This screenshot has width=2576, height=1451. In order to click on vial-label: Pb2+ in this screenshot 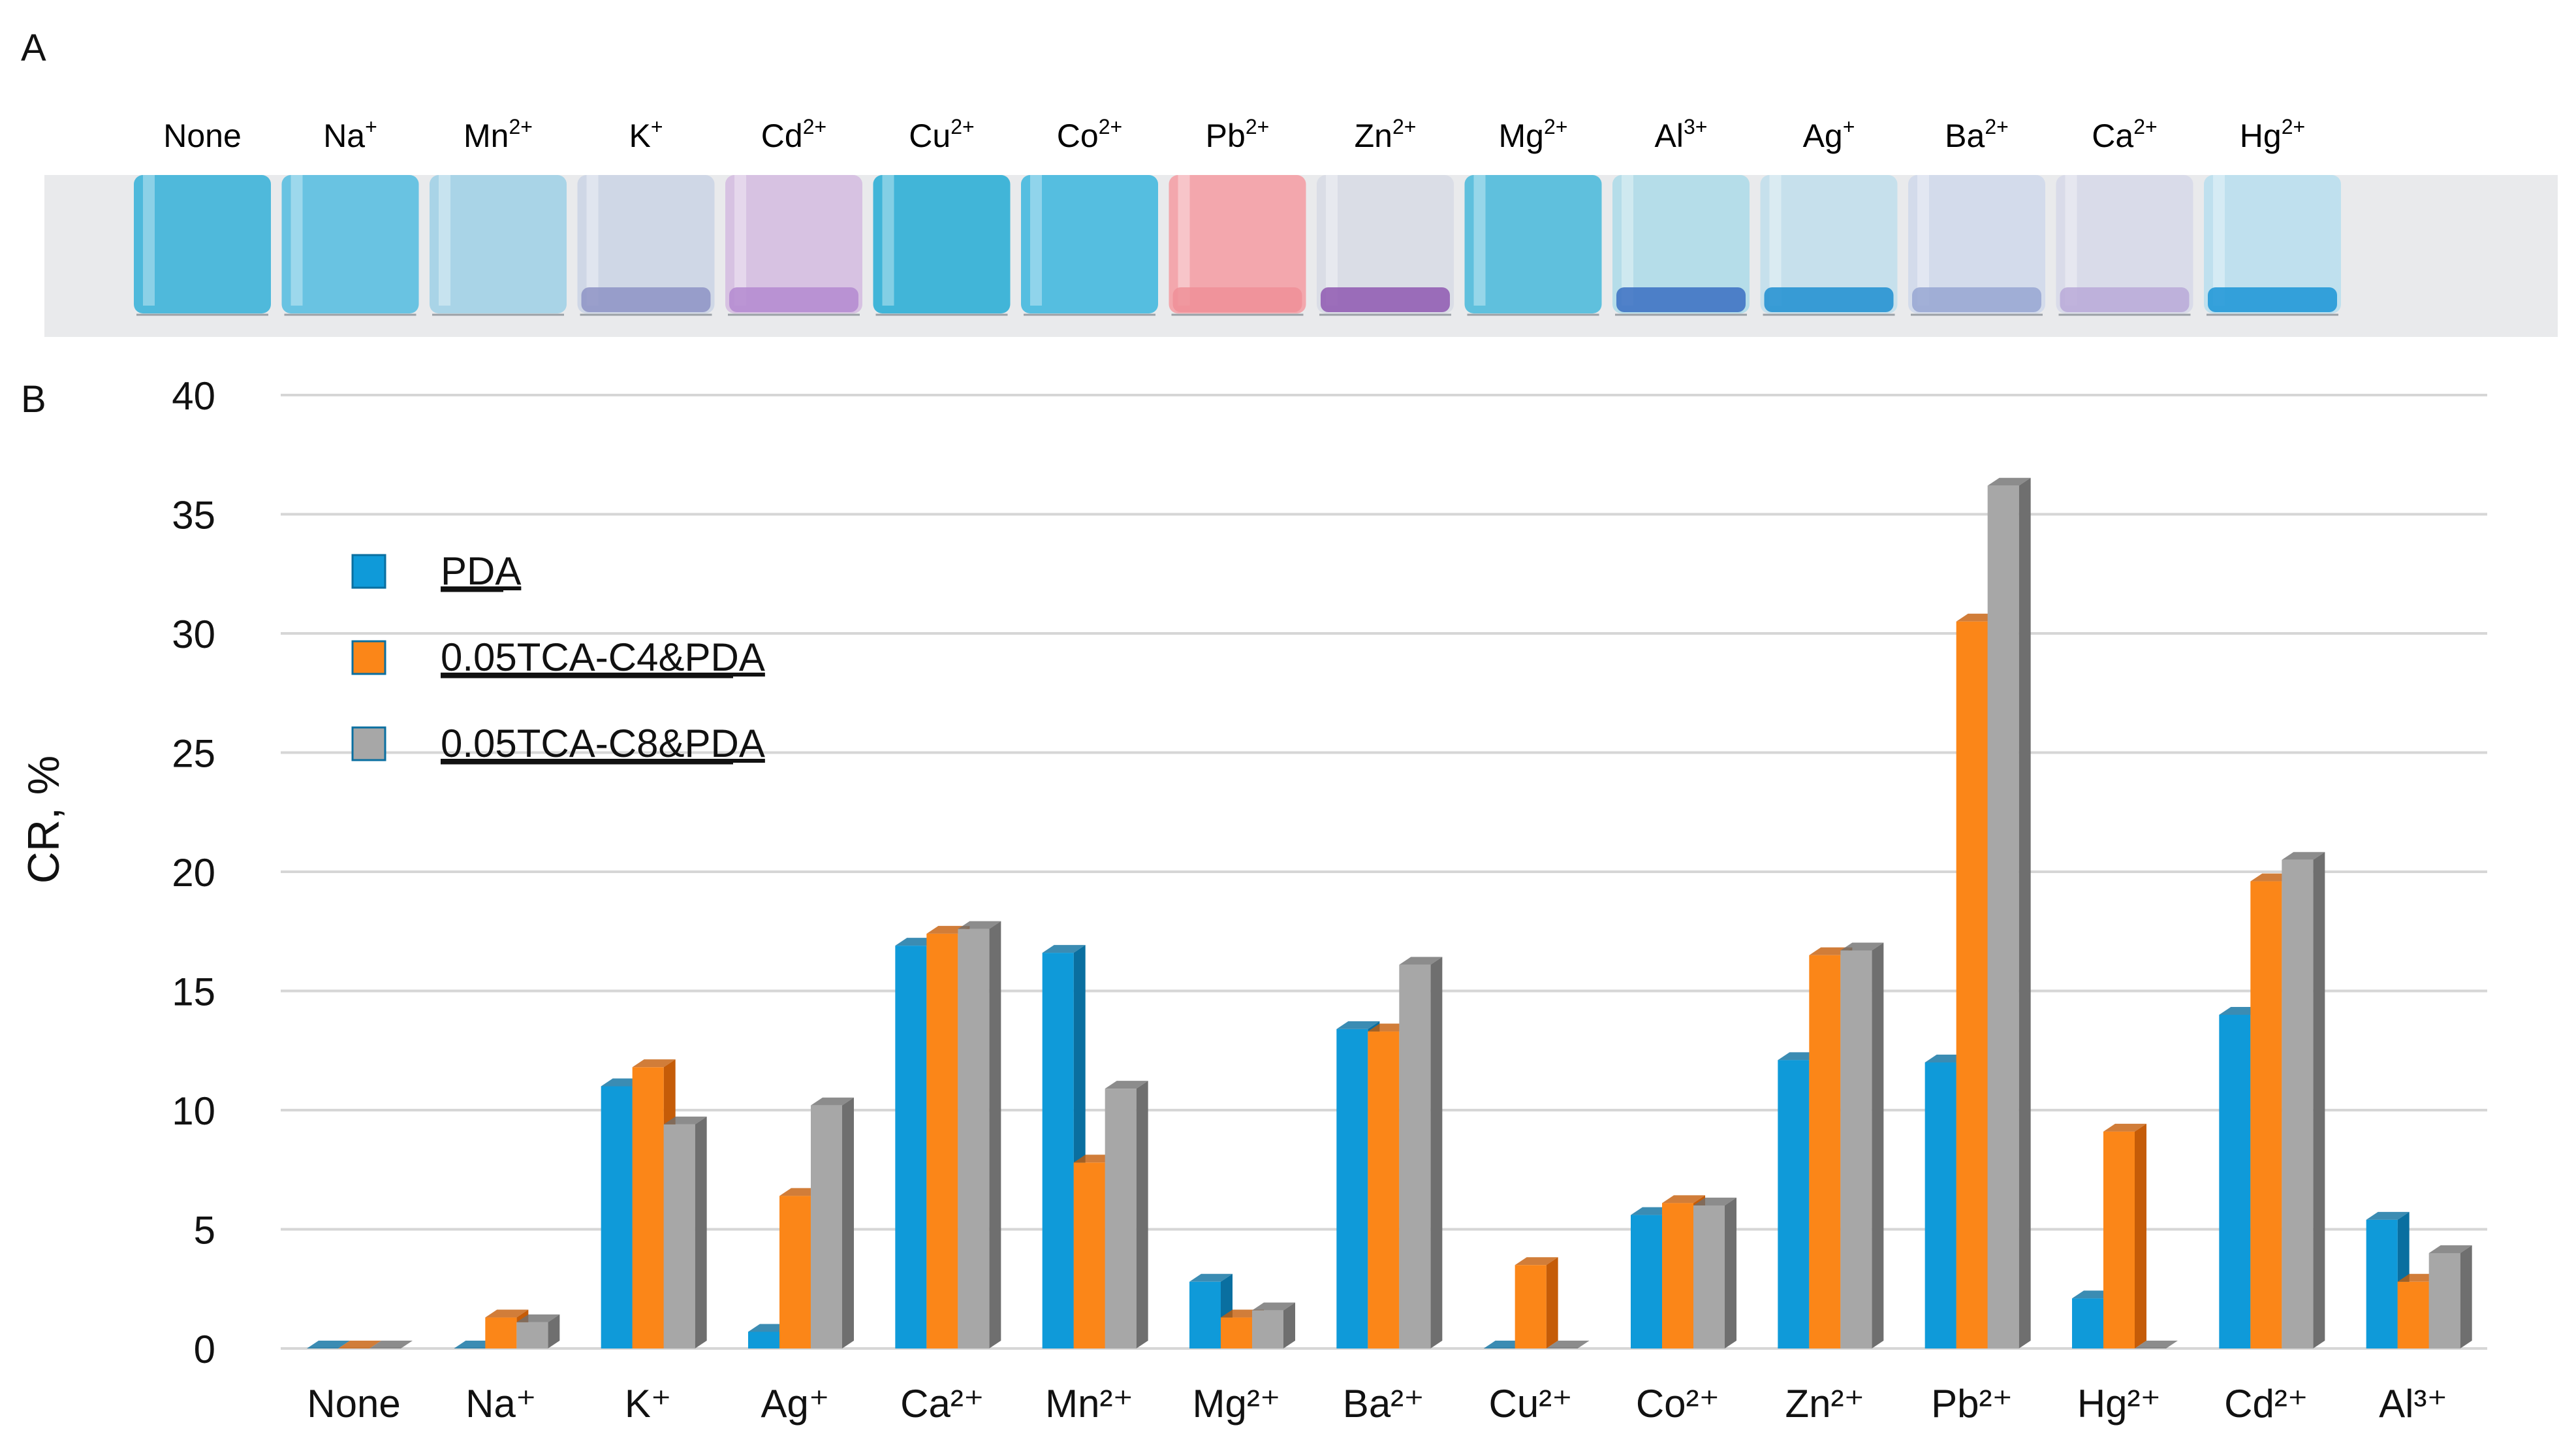, I will do `click(1238, 134)`.